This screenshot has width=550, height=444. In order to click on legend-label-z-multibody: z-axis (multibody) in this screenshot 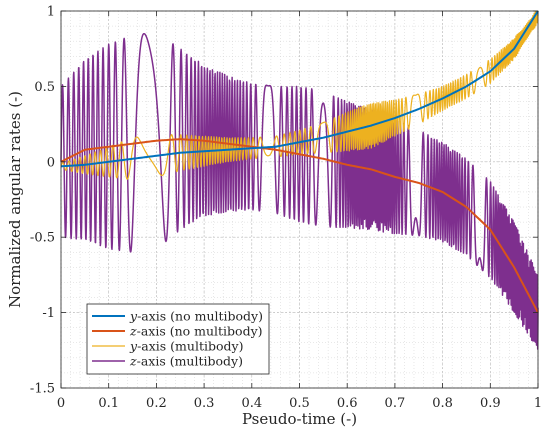, I will do `click(186, 361)`.